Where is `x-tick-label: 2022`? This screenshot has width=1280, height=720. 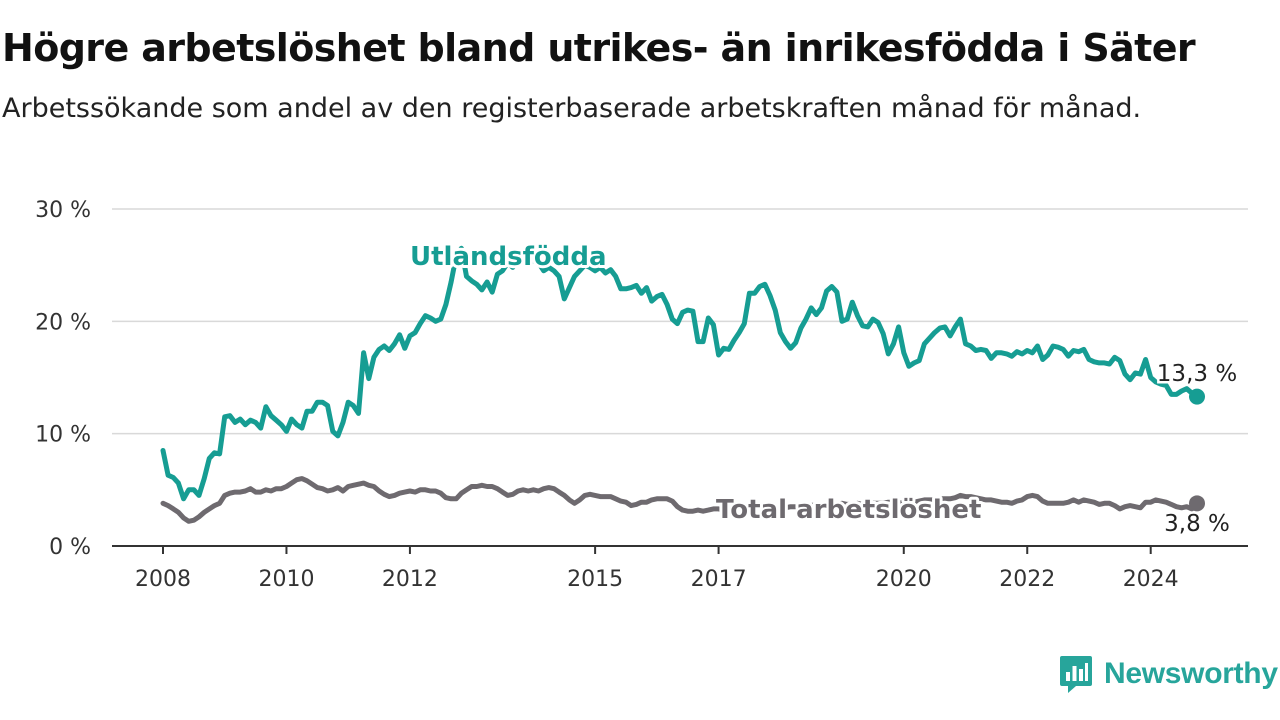
x-tick-label: 2022 is located at coordinates (1027, 579).